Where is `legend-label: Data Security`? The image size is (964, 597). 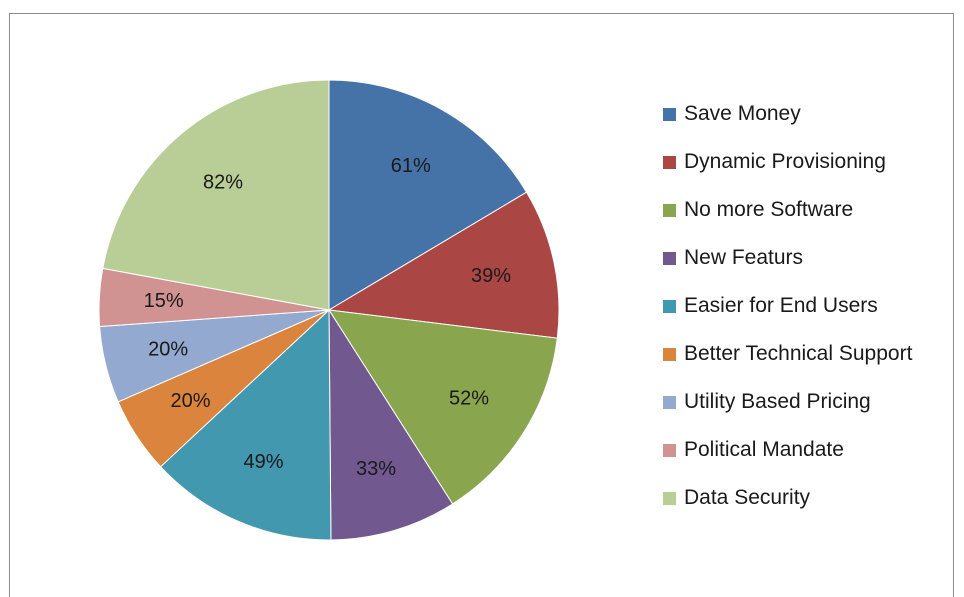 legend-label: Data Security is located at coordinates (747, 497).